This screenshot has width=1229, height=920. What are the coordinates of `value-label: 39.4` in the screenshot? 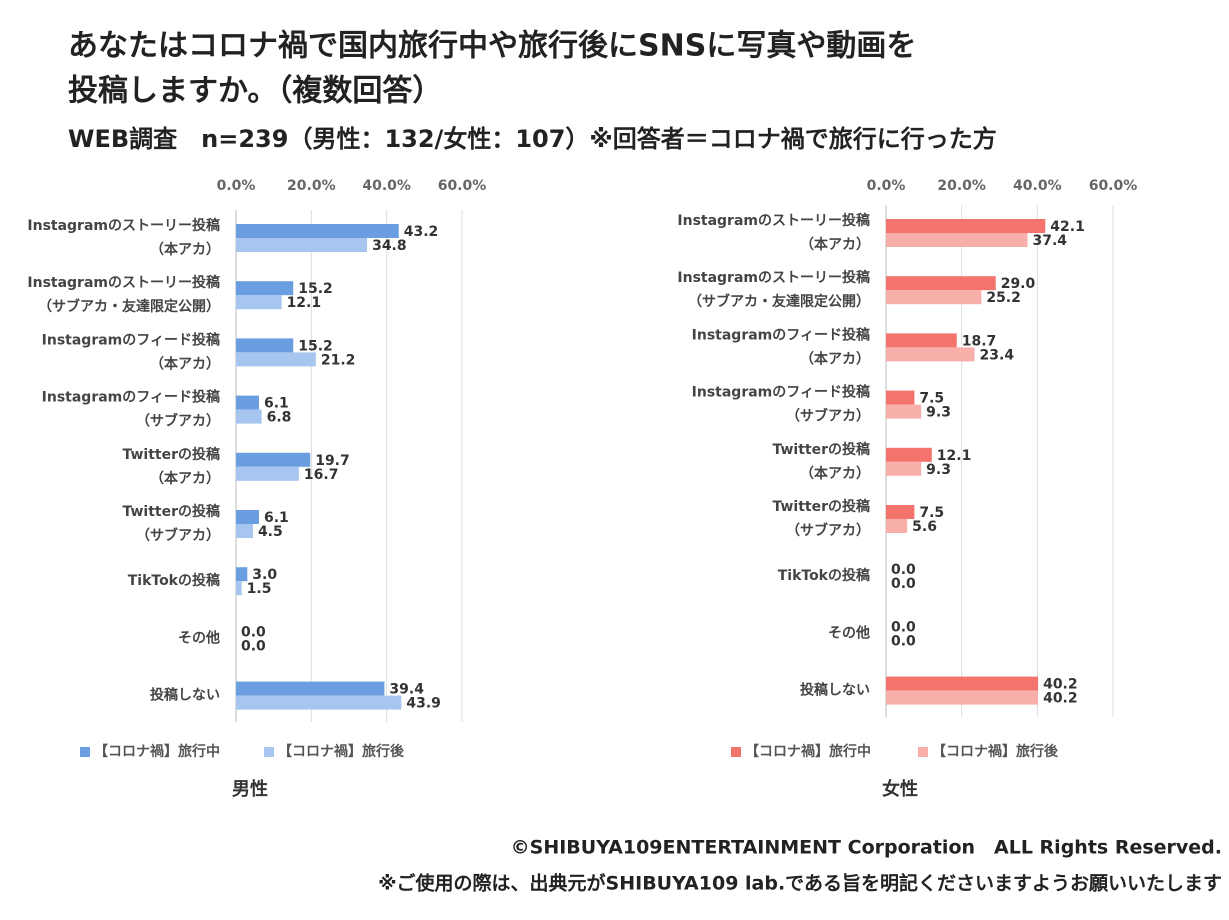 It's located at (406, 690).